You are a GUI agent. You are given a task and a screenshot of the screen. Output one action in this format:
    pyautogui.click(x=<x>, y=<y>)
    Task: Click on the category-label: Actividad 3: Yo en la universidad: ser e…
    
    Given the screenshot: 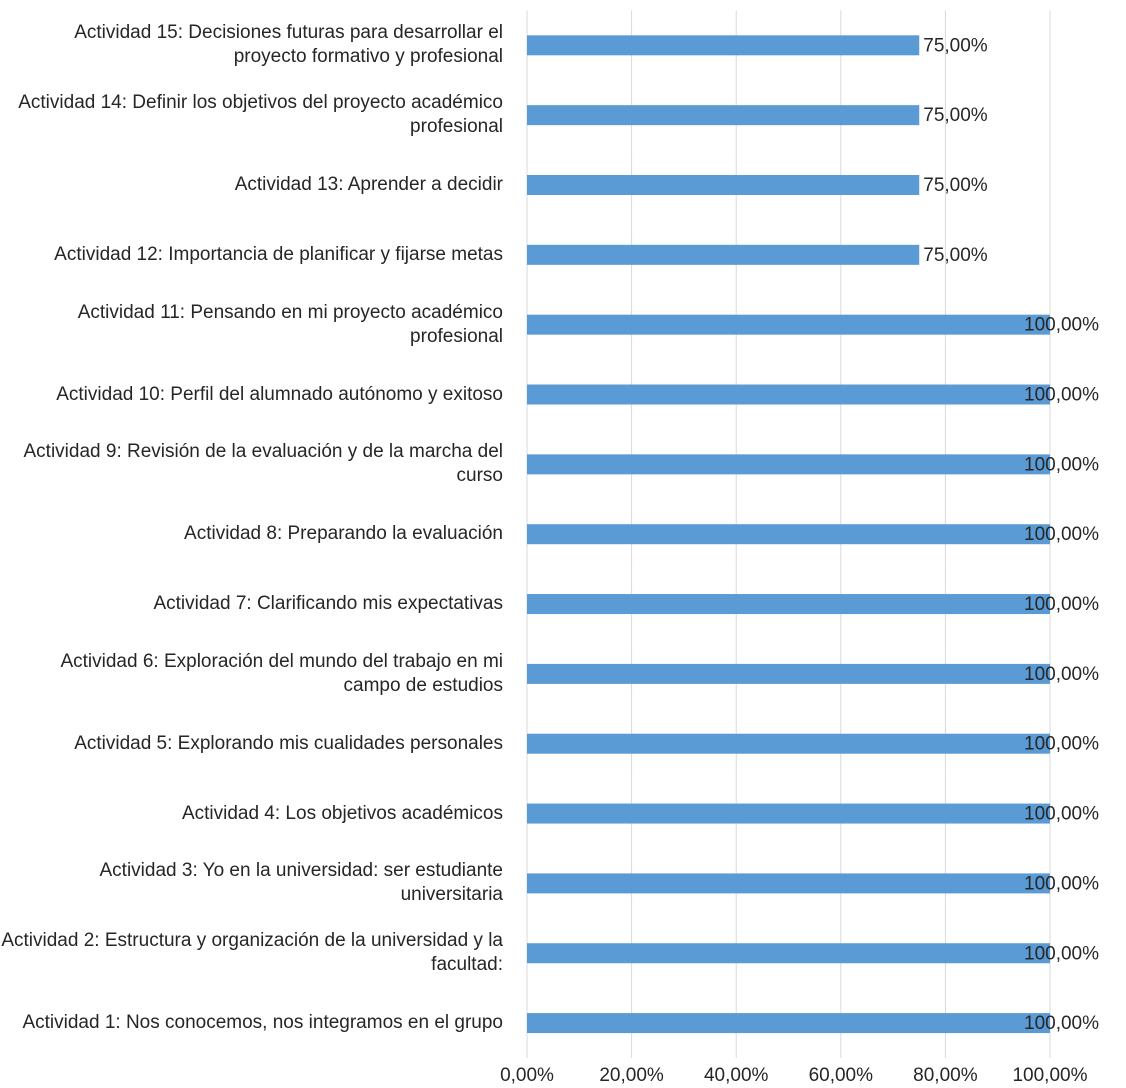 What is the action you would take?
    pyautogui.click(x=252, y=883)
    